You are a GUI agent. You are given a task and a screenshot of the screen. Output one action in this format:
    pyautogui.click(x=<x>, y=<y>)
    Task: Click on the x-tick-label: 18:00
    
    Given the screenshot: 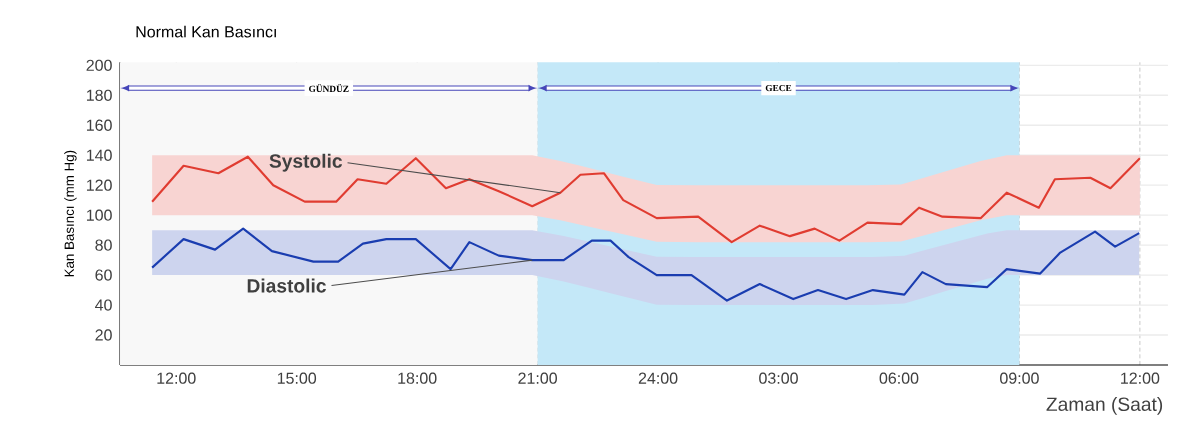 What is the action you would take?
    pyautogui.click(x=417, y=378)
    